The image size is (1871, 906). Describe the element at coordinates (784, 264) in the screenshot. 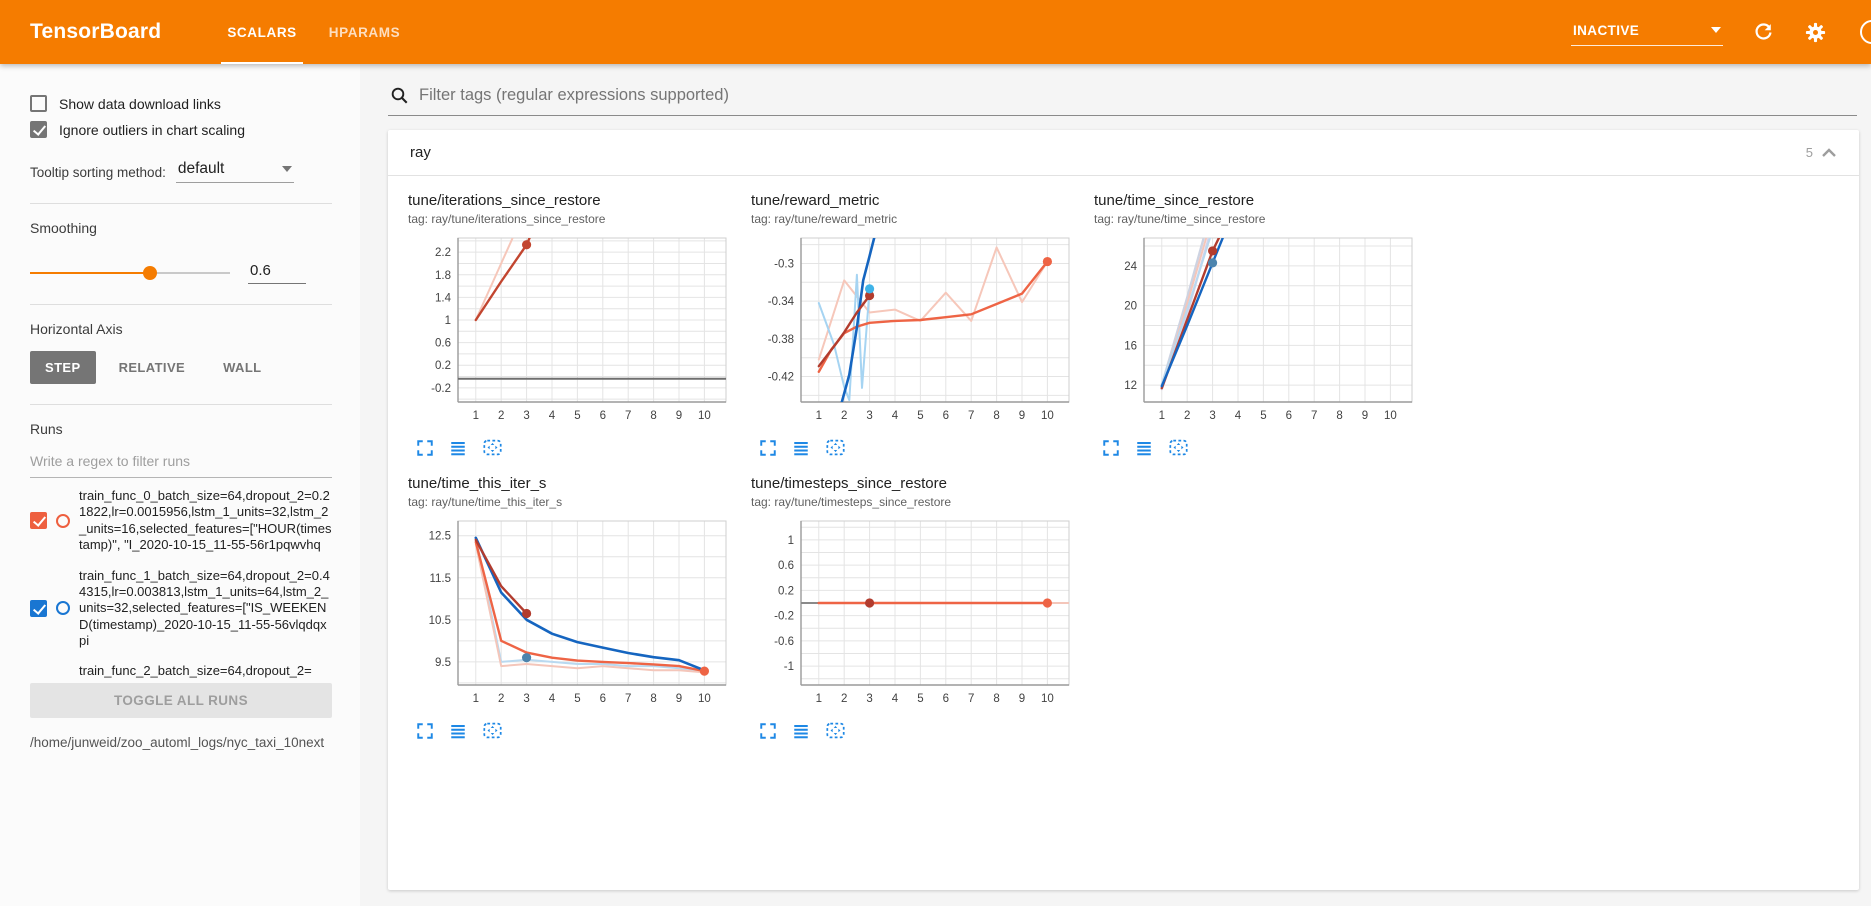

I see `svg-text: -0.3` at that location.